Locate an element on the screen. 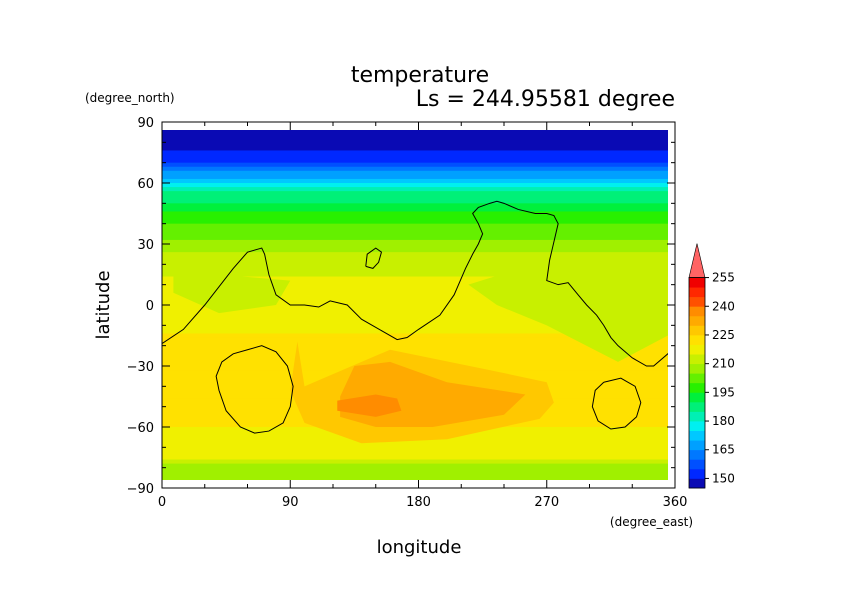 The image size is (842, 595). x-tick-label: 180 is located at coordinates (418, 502).